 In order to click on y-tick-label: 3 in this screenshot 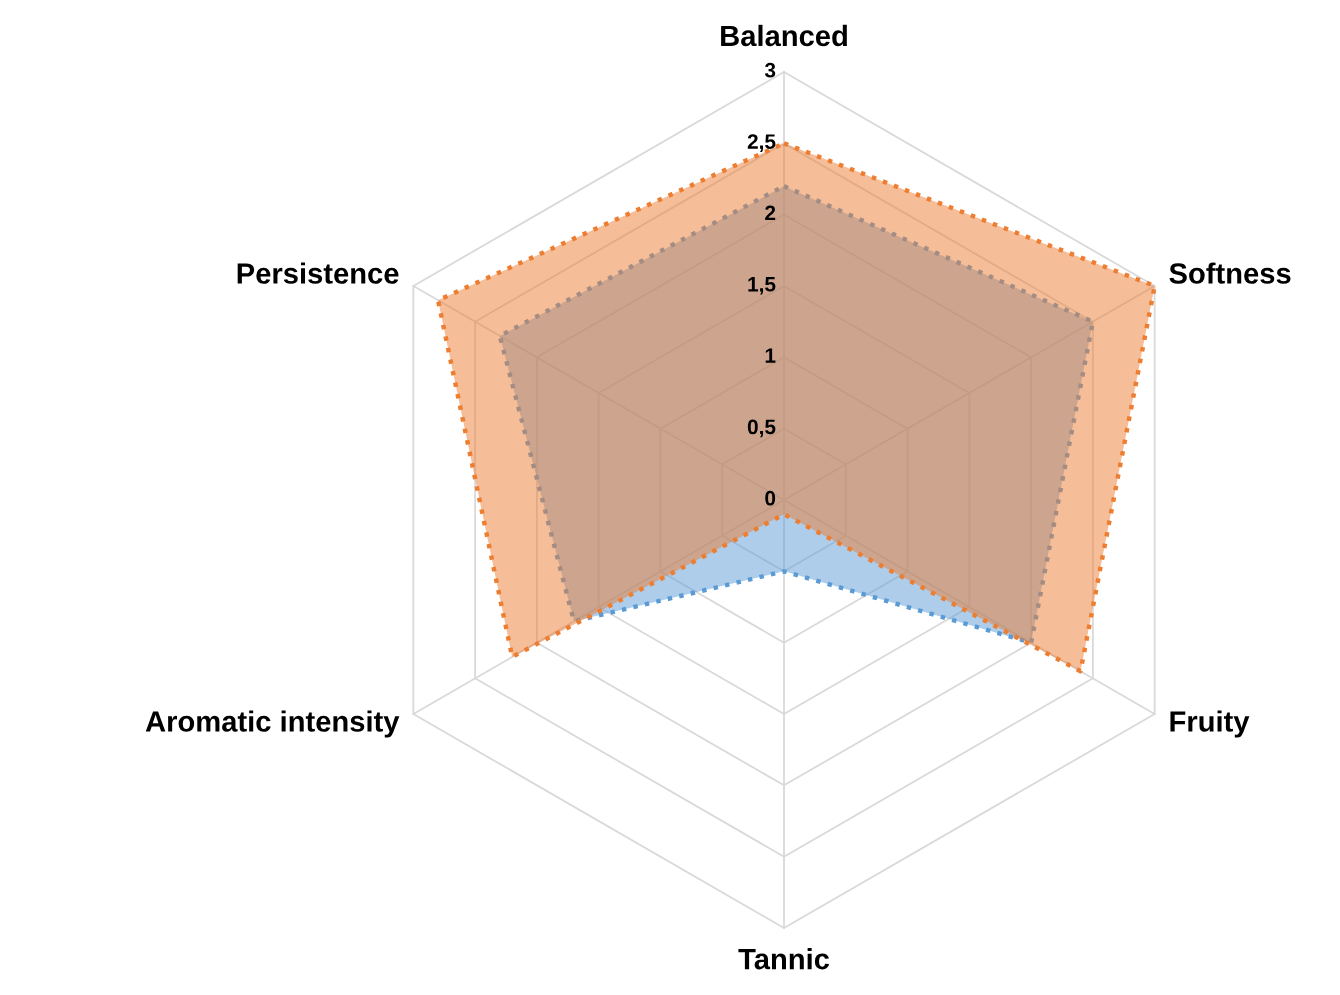, I will do `click(770, 70)`.